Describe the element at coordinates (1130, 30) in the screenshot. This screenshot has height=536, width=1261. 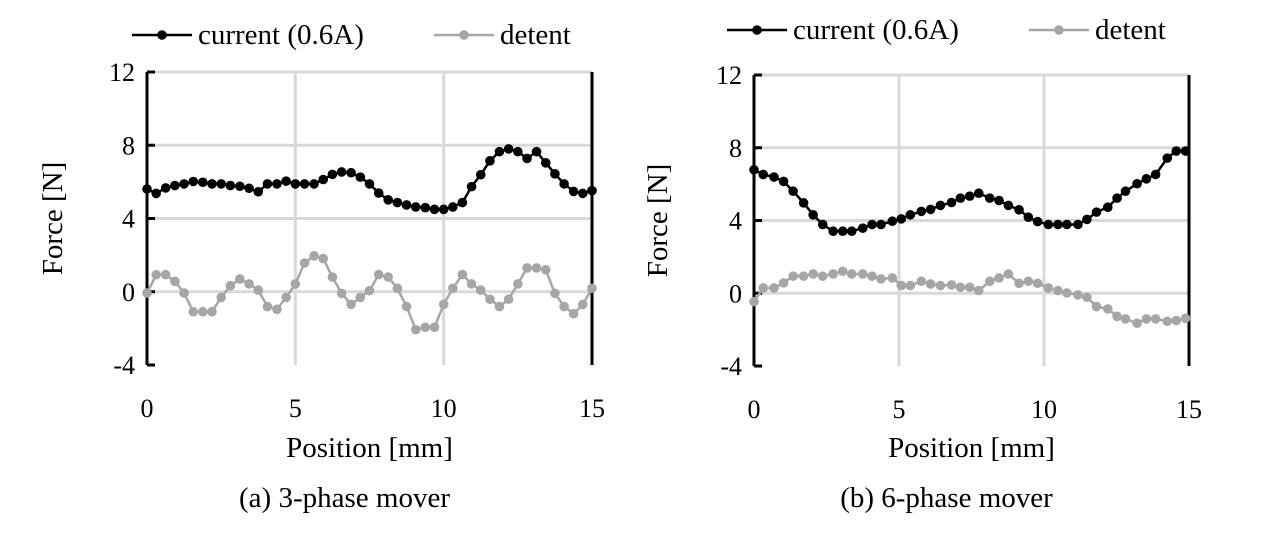
I see `legend-label: detent` at that location.